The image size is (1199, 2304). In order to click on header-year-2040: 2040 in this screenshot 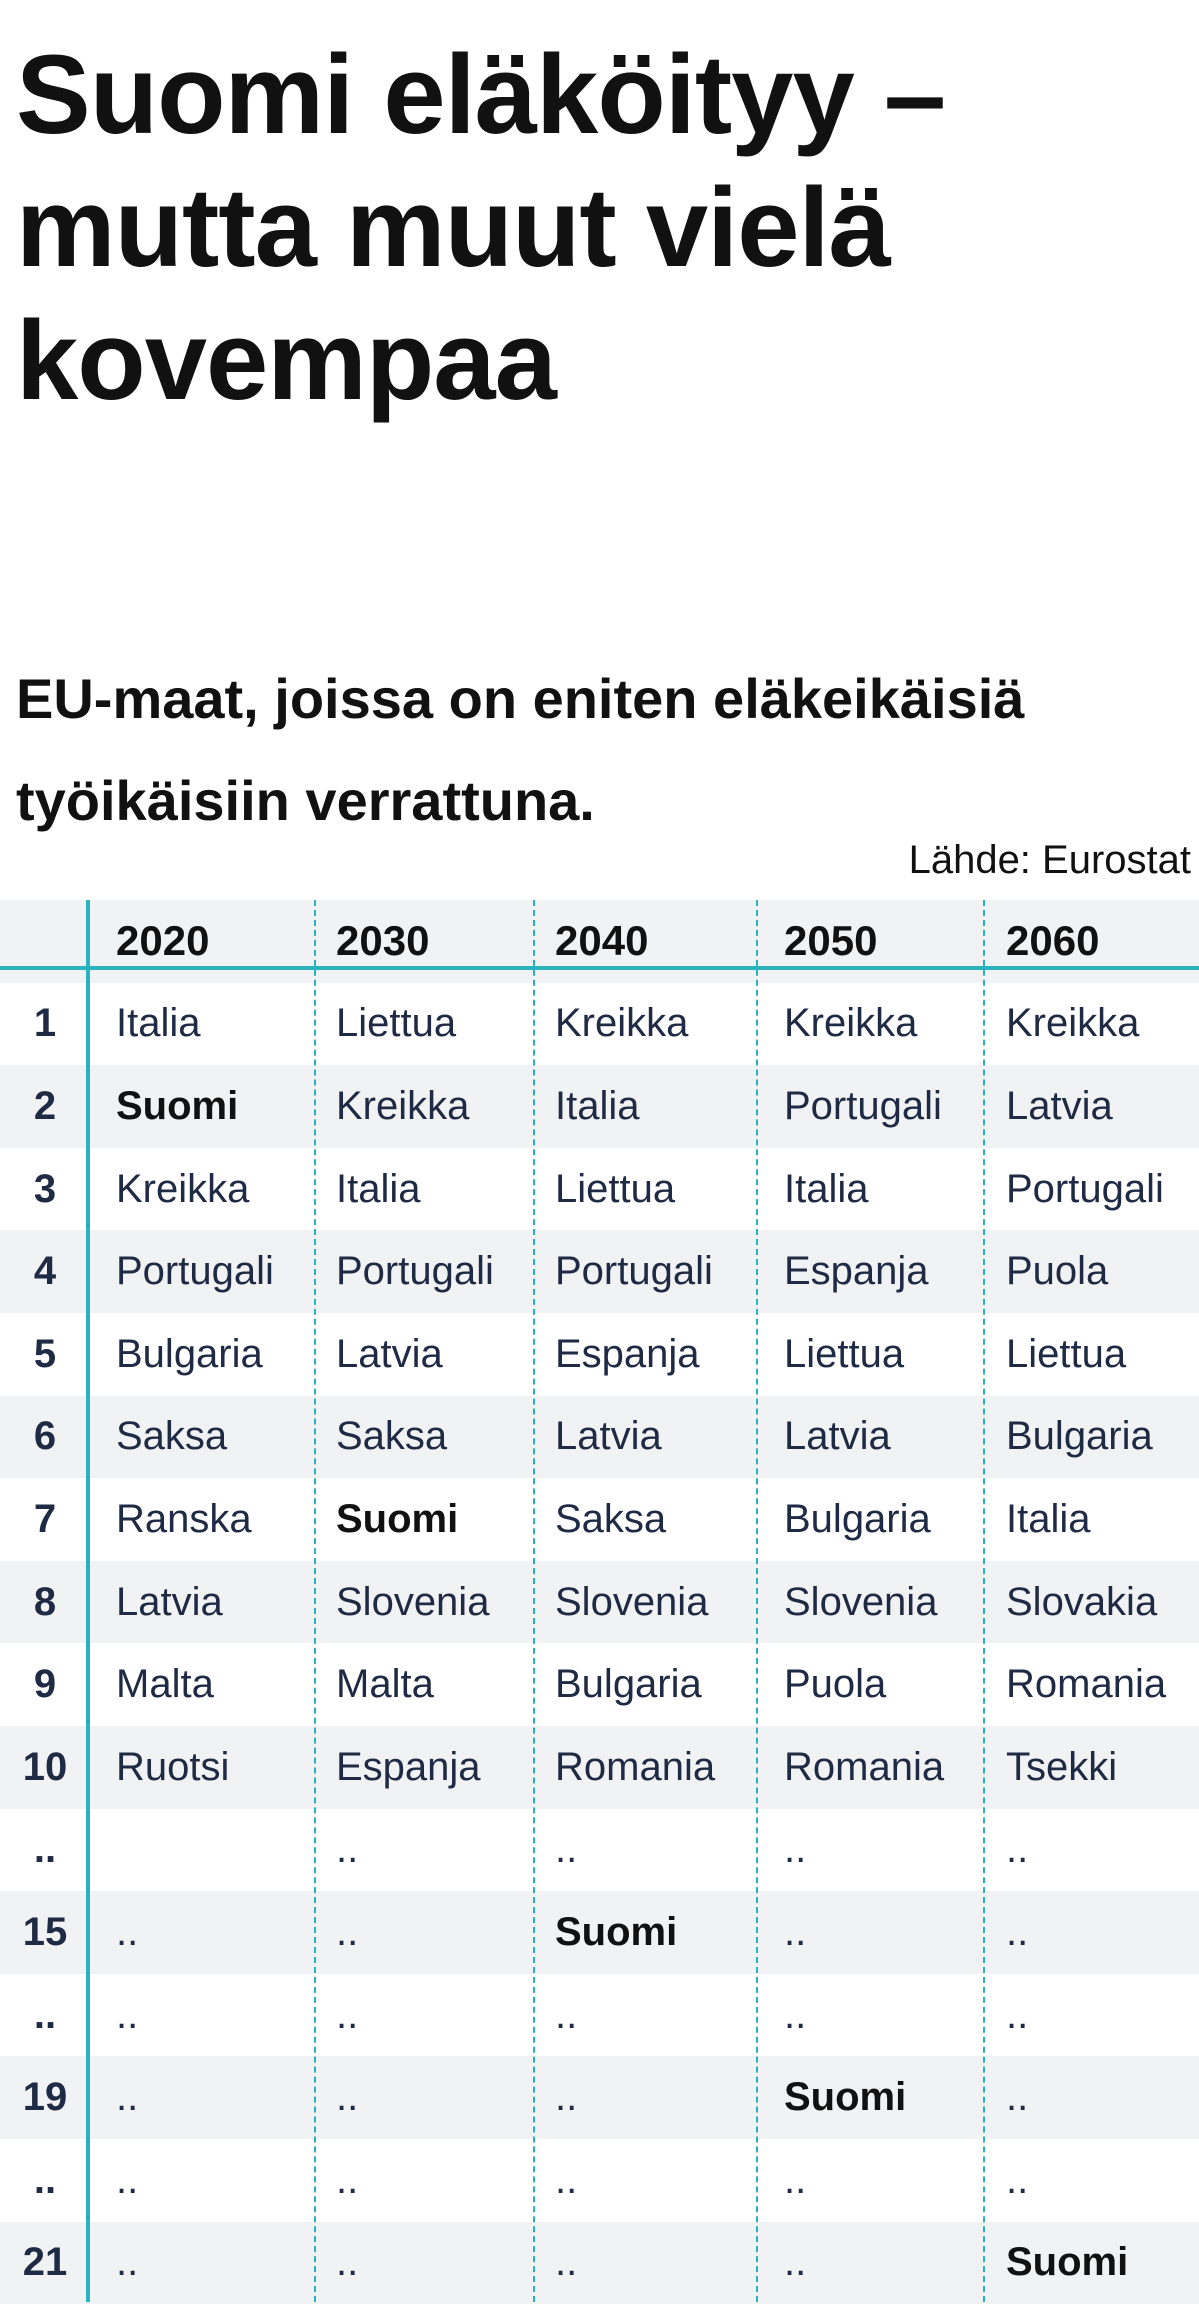, I will do `click(653, 941)`.